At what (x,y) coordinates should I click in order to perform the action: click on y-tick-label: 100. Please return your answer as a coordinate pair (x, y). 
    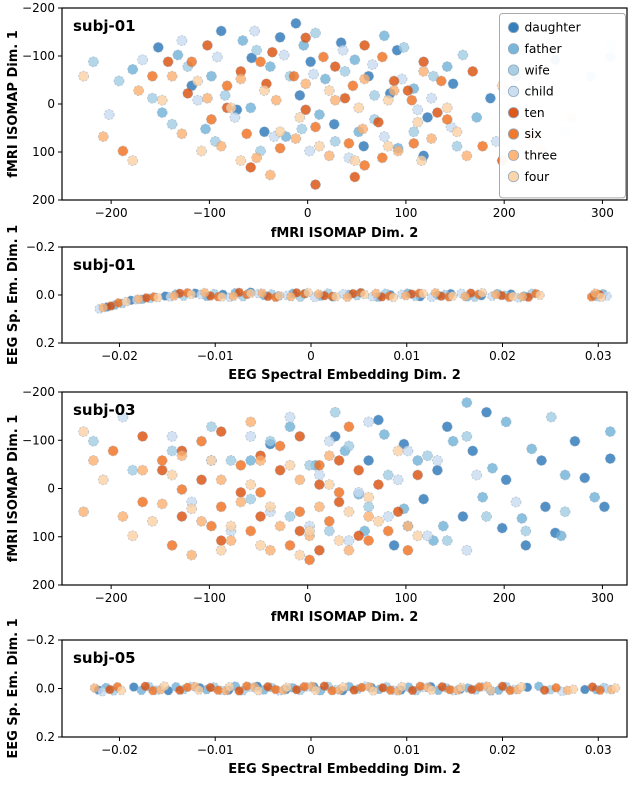
    Looking at the image, I should click on (43, 537).